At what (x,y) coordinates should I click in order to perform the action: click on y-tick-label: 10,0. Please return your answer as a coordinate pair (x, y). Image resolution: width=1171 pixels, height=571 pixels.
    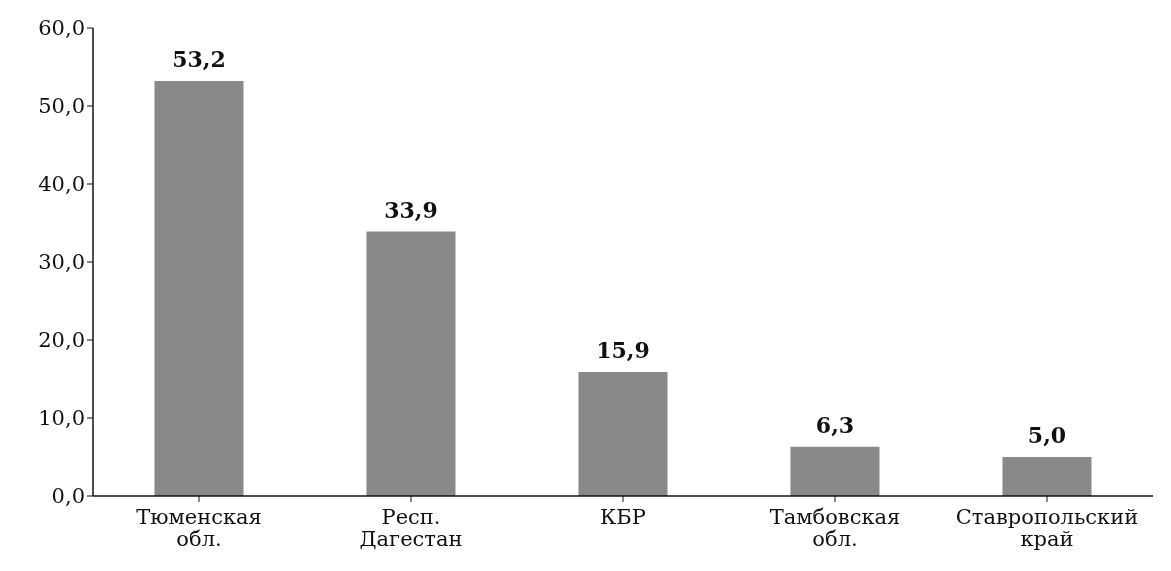
    Looking at the image, I should click on (61, 418).